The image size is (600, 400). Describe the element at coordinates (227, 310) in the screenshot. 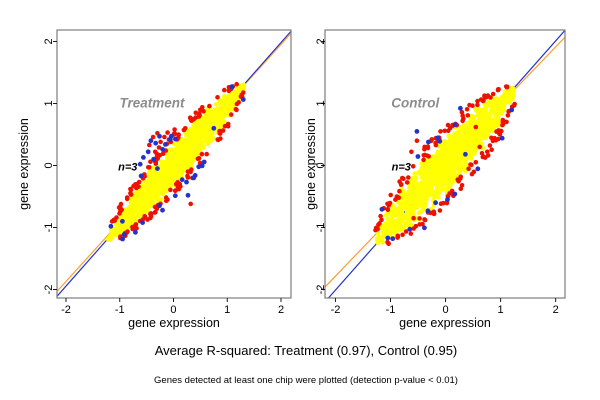

I see `x-tick-label: 1` at that location.